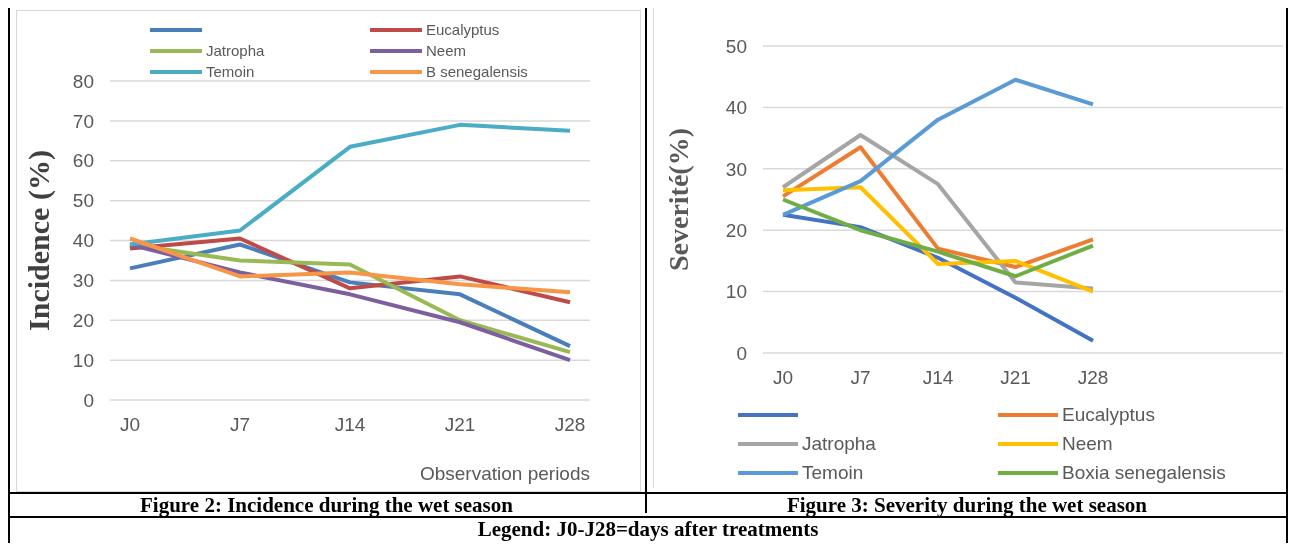 This screenshot has height=551, width=1296. What do you see at coordinates (83, 121) in the screenshot?
I see `y-tick-label: 70` at bounding box center [83, 121].